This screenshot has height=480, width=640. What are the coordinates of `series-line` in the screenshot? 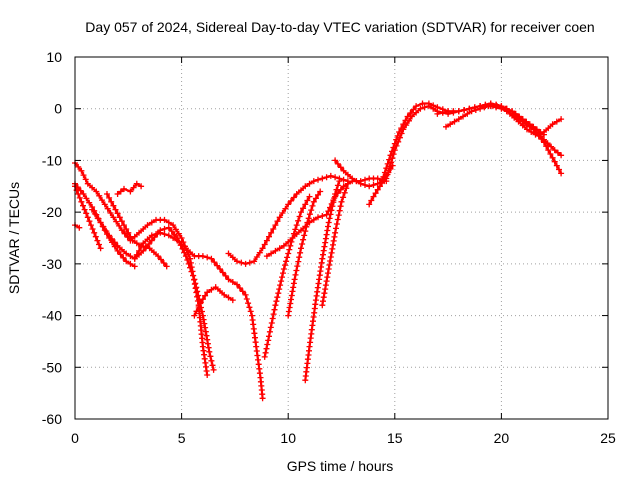 It's located at (113, 238).